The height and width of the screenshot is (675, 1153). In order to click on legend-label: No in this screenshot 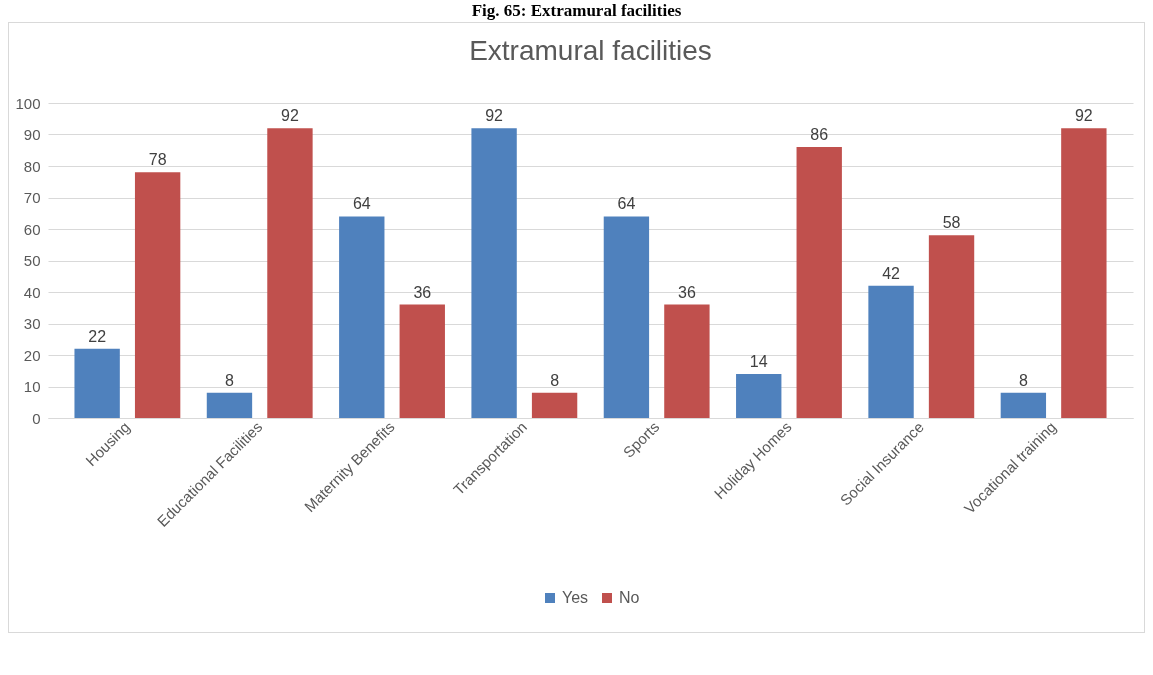, I will do `click(629, 597)`.